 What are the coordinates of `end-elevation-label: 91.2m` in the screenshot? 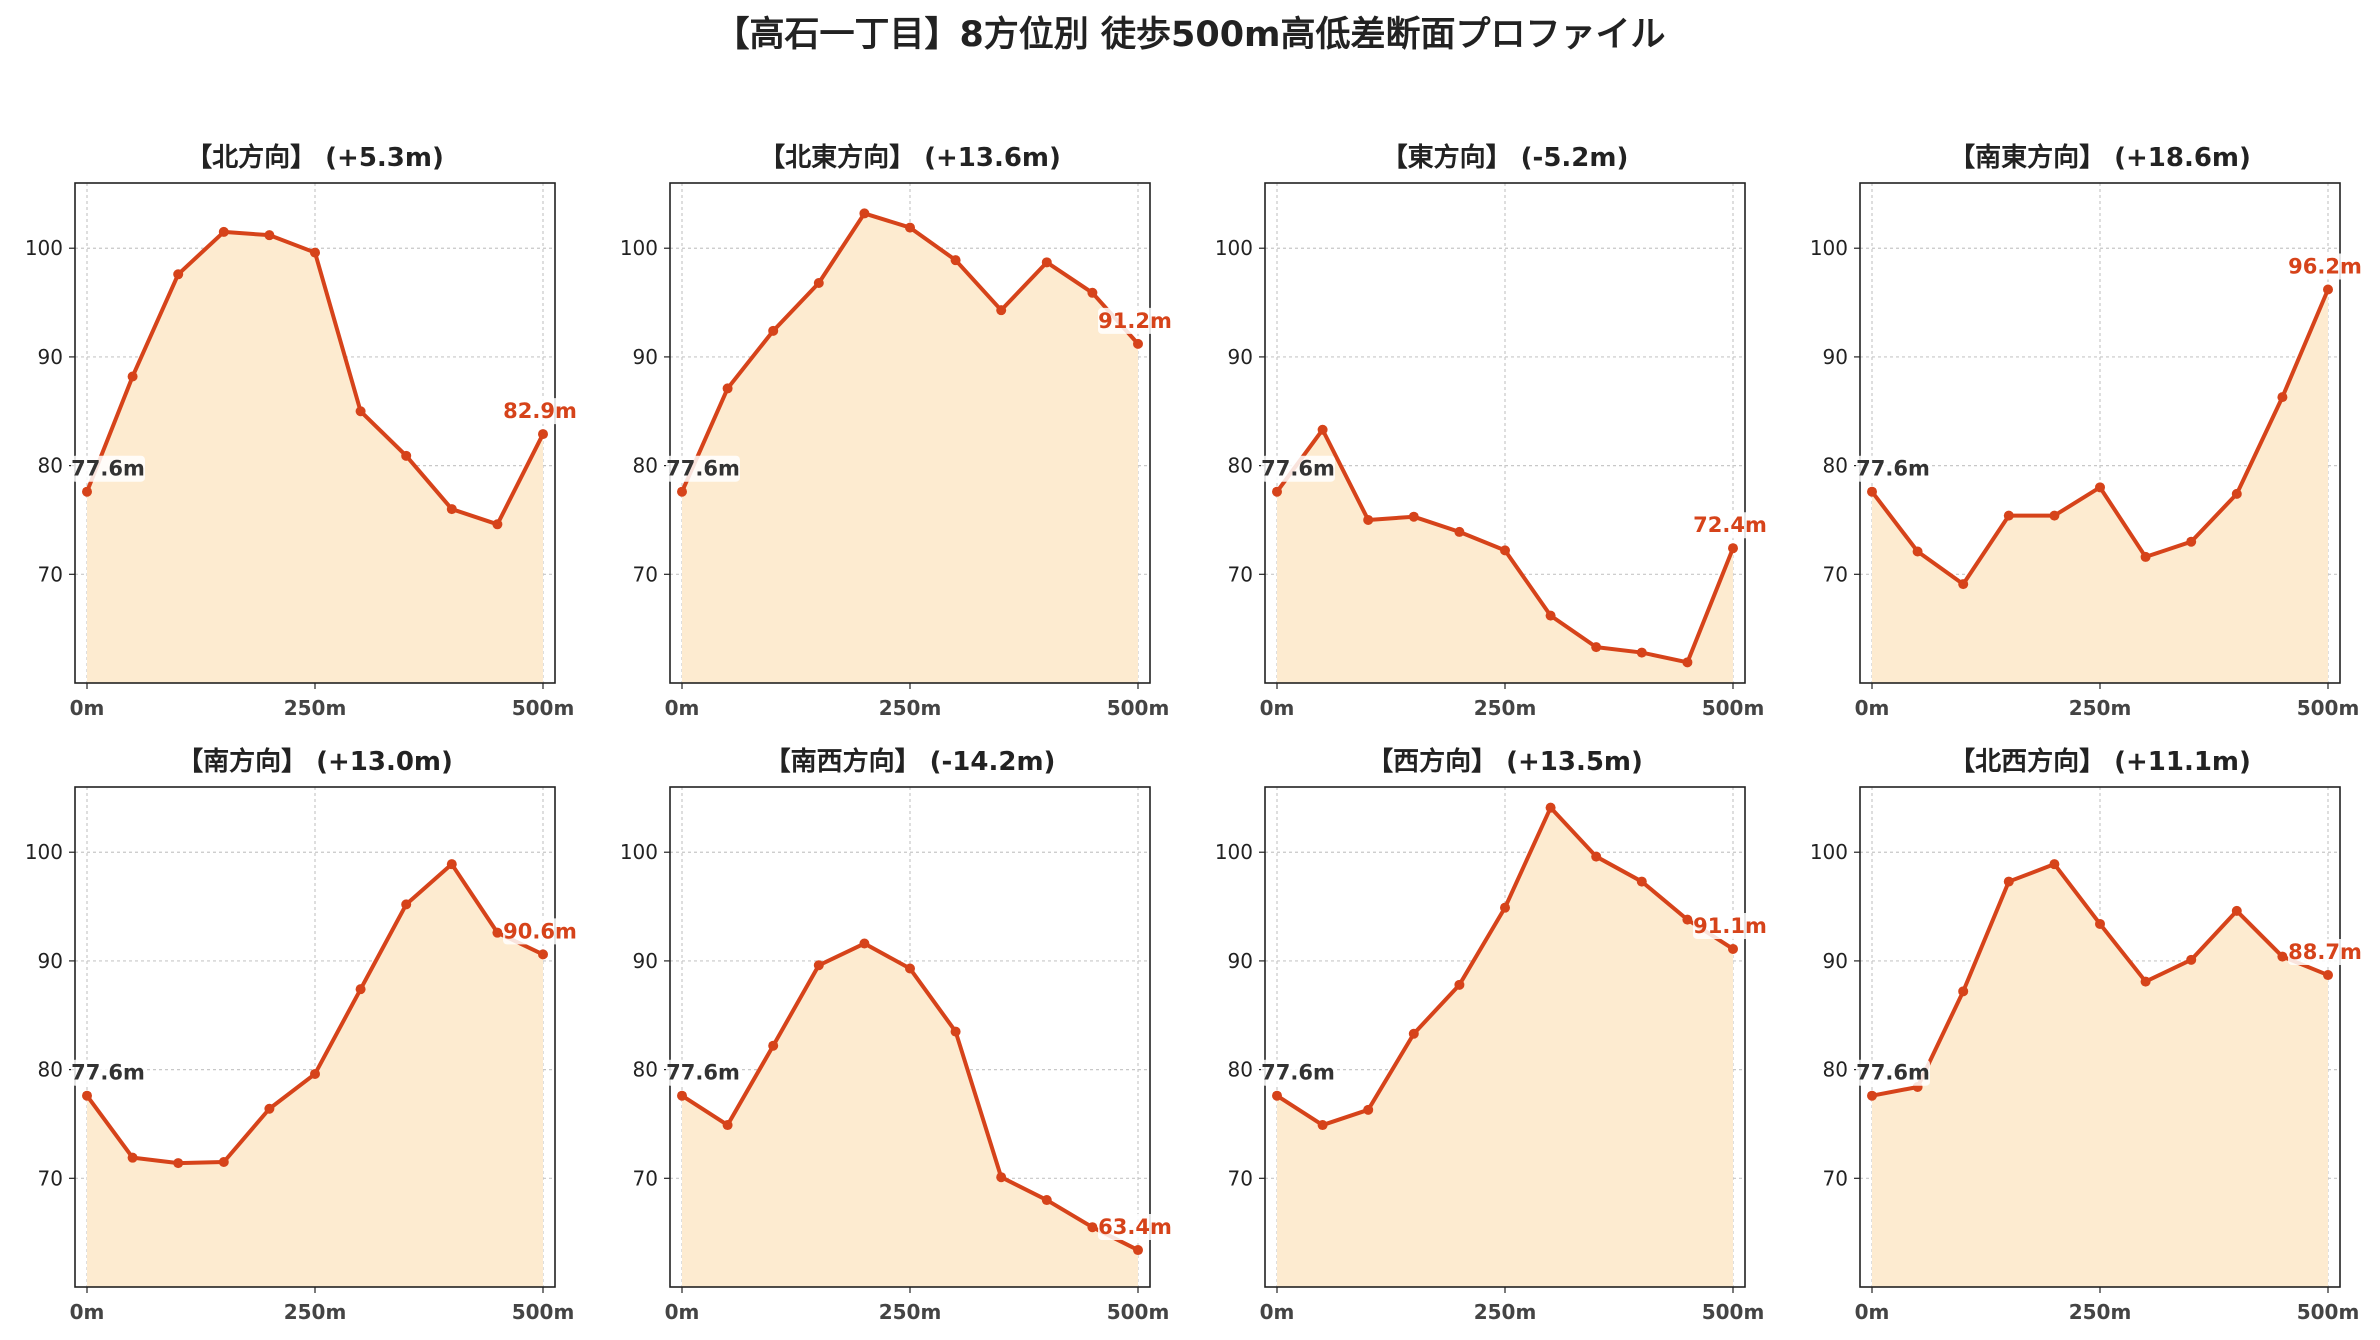 It's located at (1135, 321).